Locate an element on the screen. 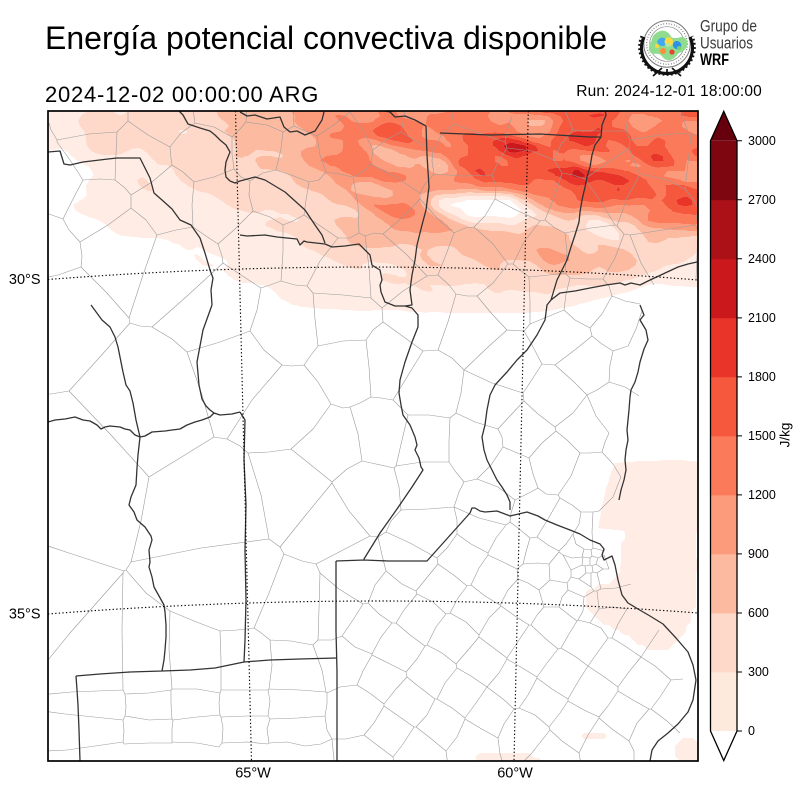 The image size is (800, 800). svg-text: 0 is located at coordinates (751, 731).